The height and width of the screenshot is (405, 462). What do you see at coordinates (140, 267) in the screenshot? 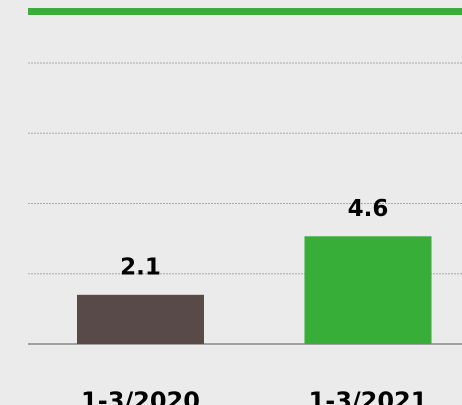
I see `value-label: 2.1` at bounding box center [140, 267].